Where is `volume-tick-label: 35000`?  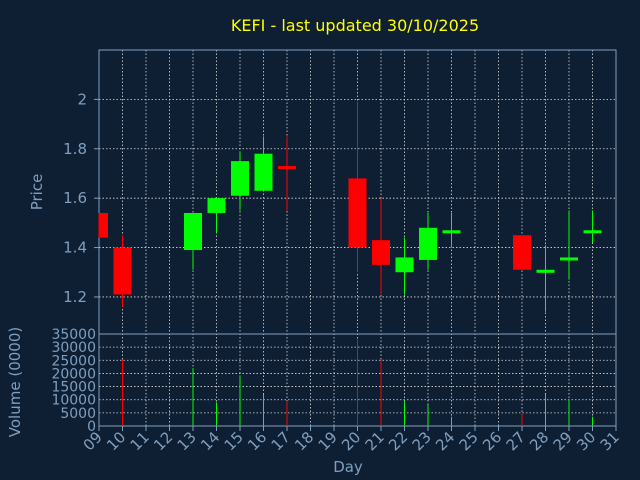
volume-tick-label: 35000 is located at coordinates (73, 335).